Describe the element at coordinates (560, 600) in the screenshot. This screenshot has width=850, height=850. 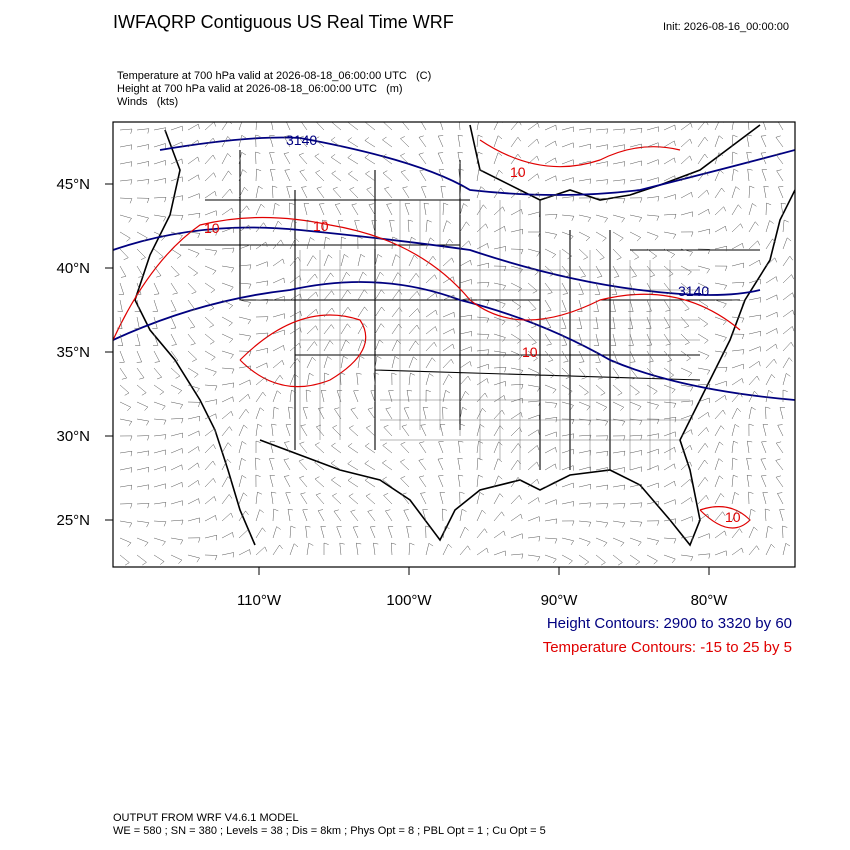
I see `lon-label: 90°W` at that location.